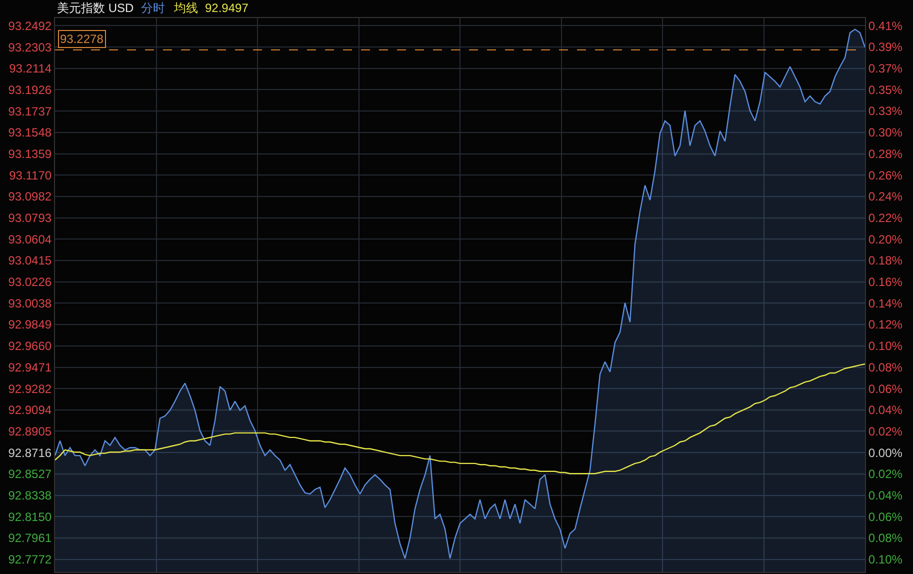  I want to click on y2-tick-label: 0.41%, so click(885, 25).